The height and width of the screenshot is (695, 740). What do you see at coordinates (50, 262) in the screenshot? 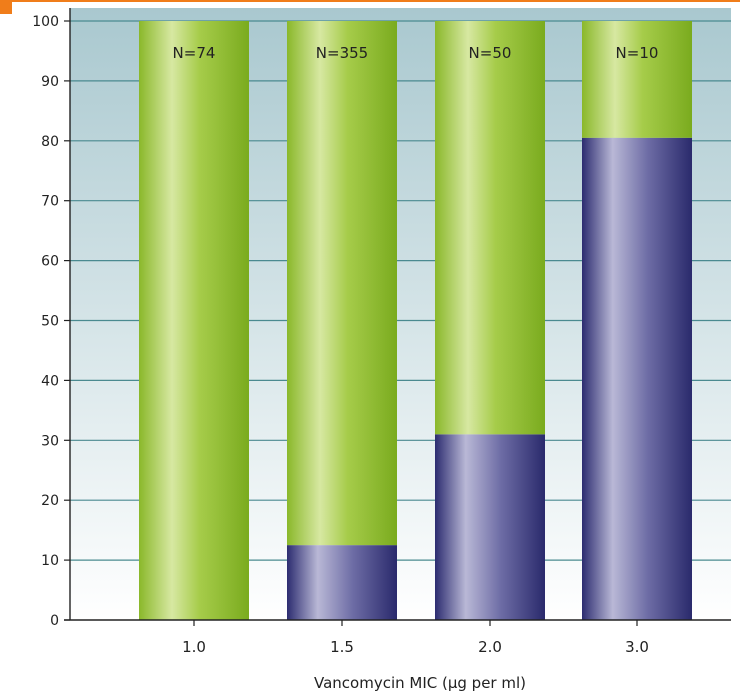
I see `y-tick-label: 60` at bounding box center [50, 262].